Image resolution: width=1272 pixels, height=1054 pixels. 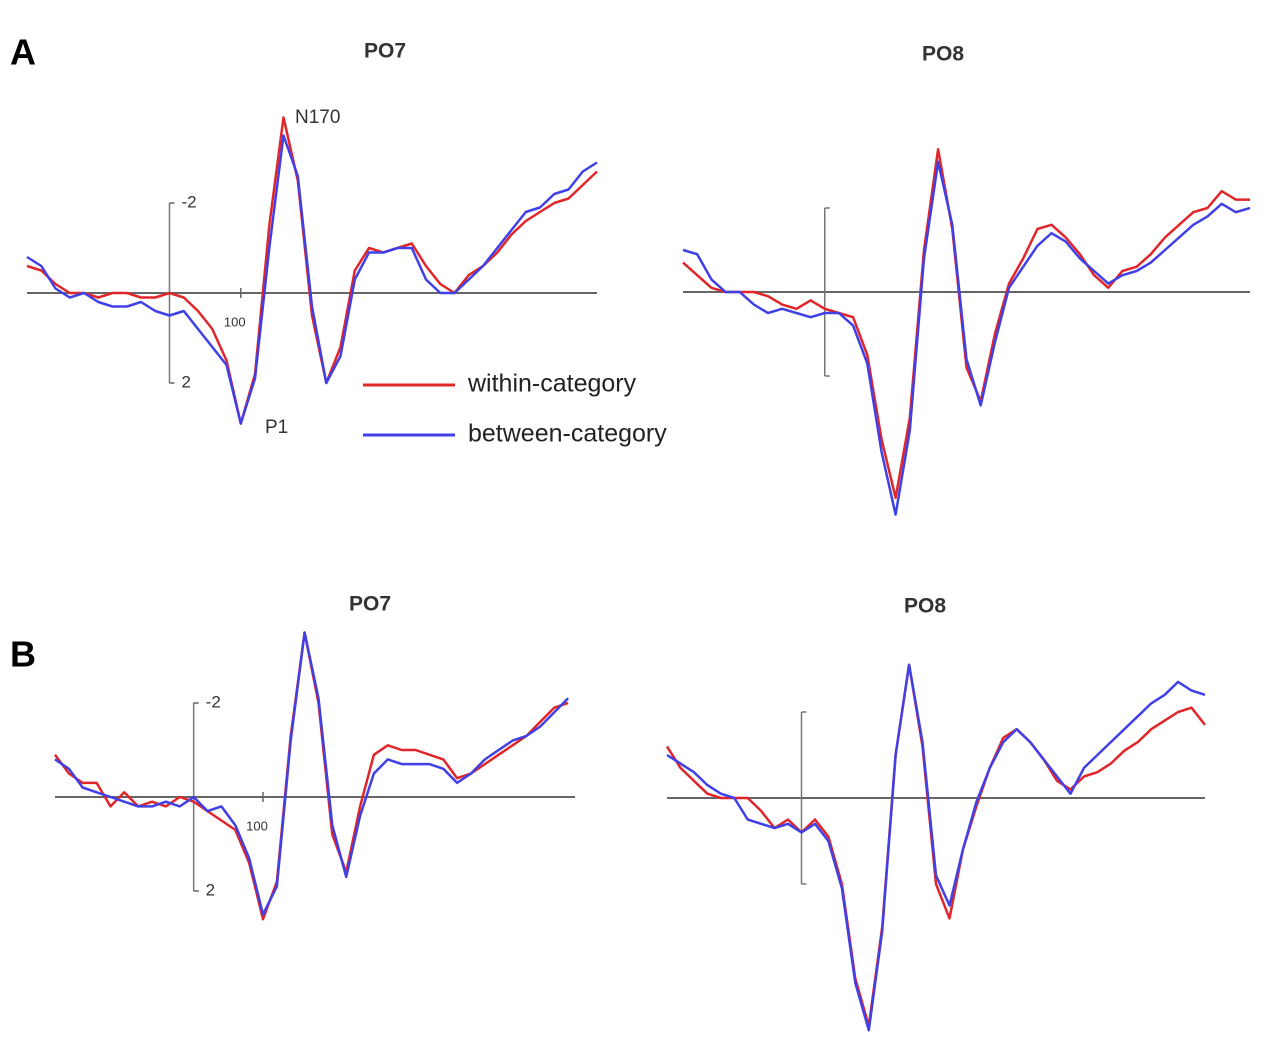 What do you see at coordinates (23, 52) in the screenshot?
I see `panel-label: A` at bounding box center [23, 52].